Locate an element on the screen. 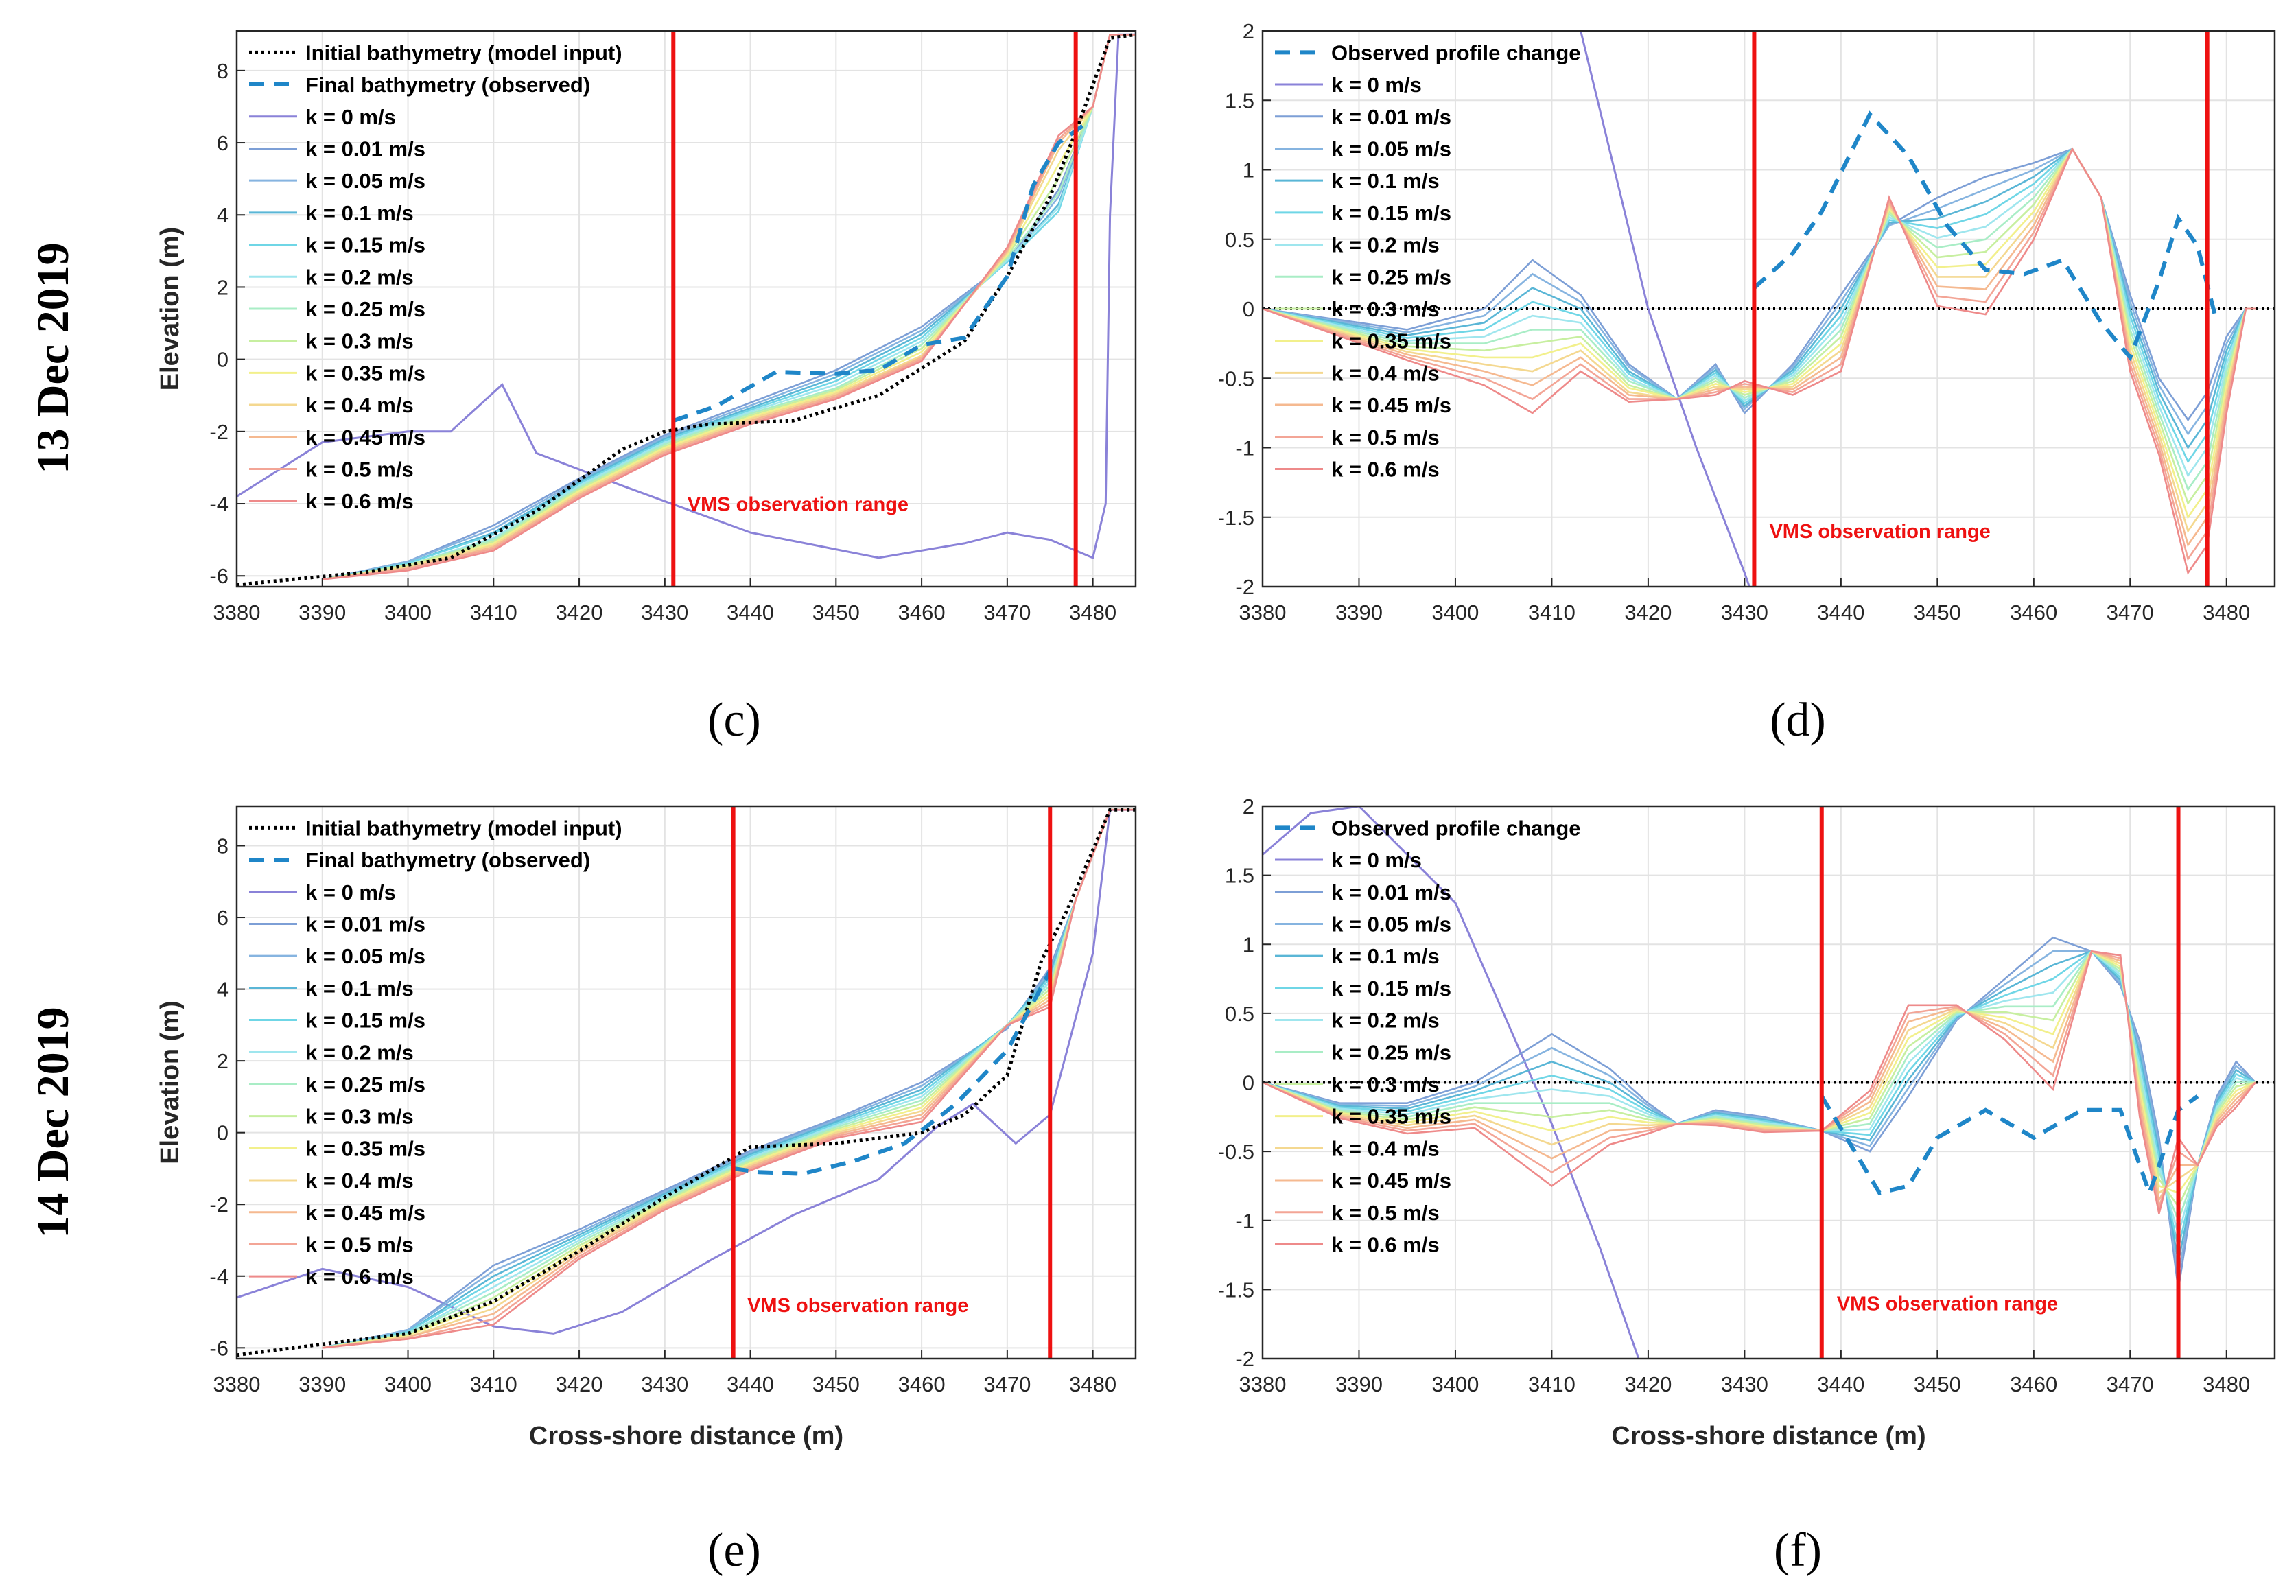  vms-range-label: VMS observation range is located at coordinates (798, 505).